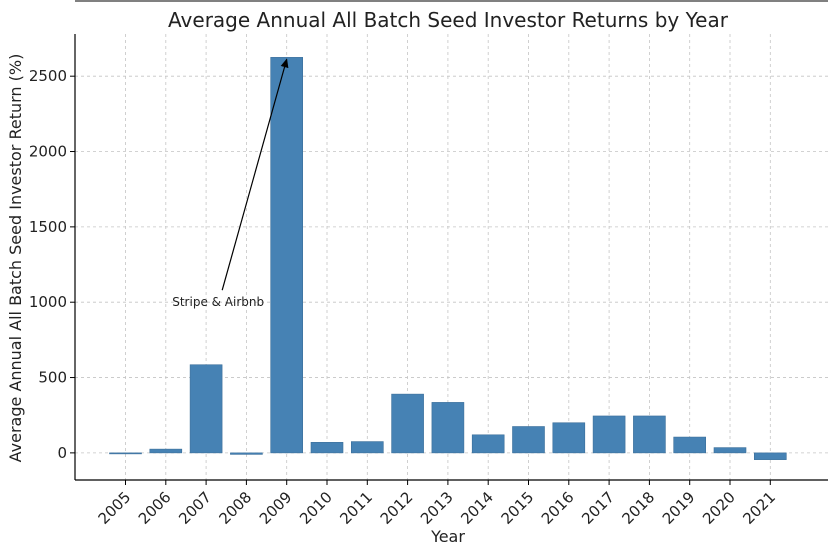  What do you see at coordinates (407, 423) in the screenshot?
I see `bar-2012` at bounding box center [407, 423].